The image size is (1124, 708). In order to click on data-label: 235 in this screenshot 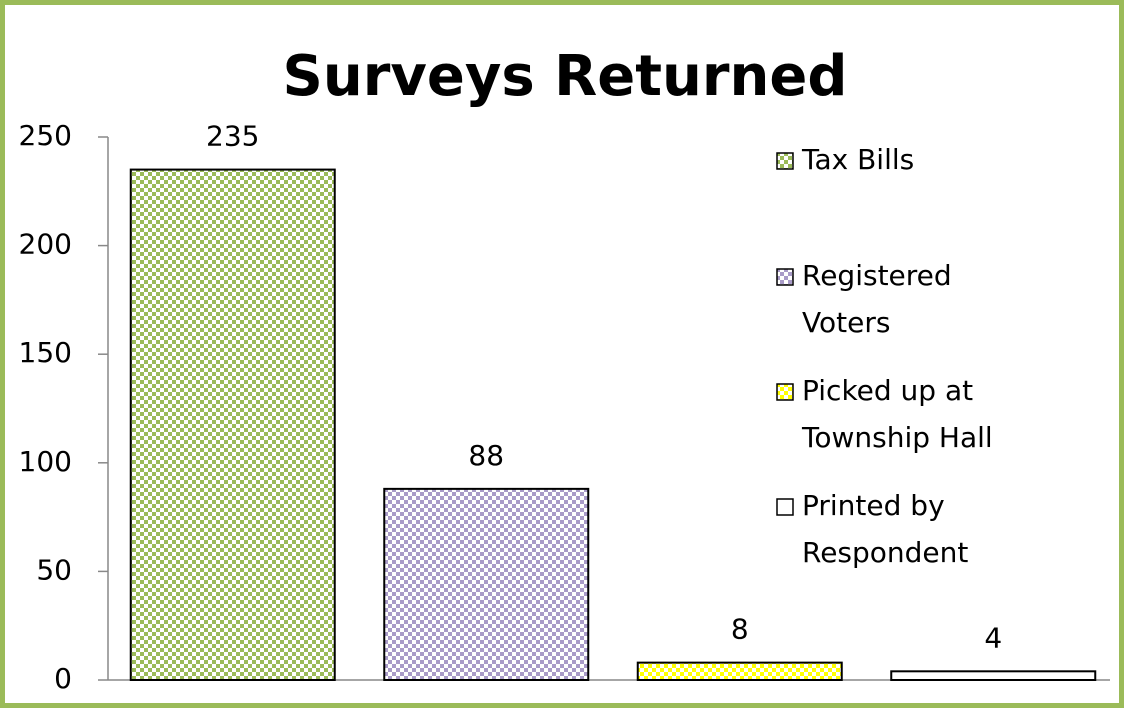, I will do `click(232, 136)`.